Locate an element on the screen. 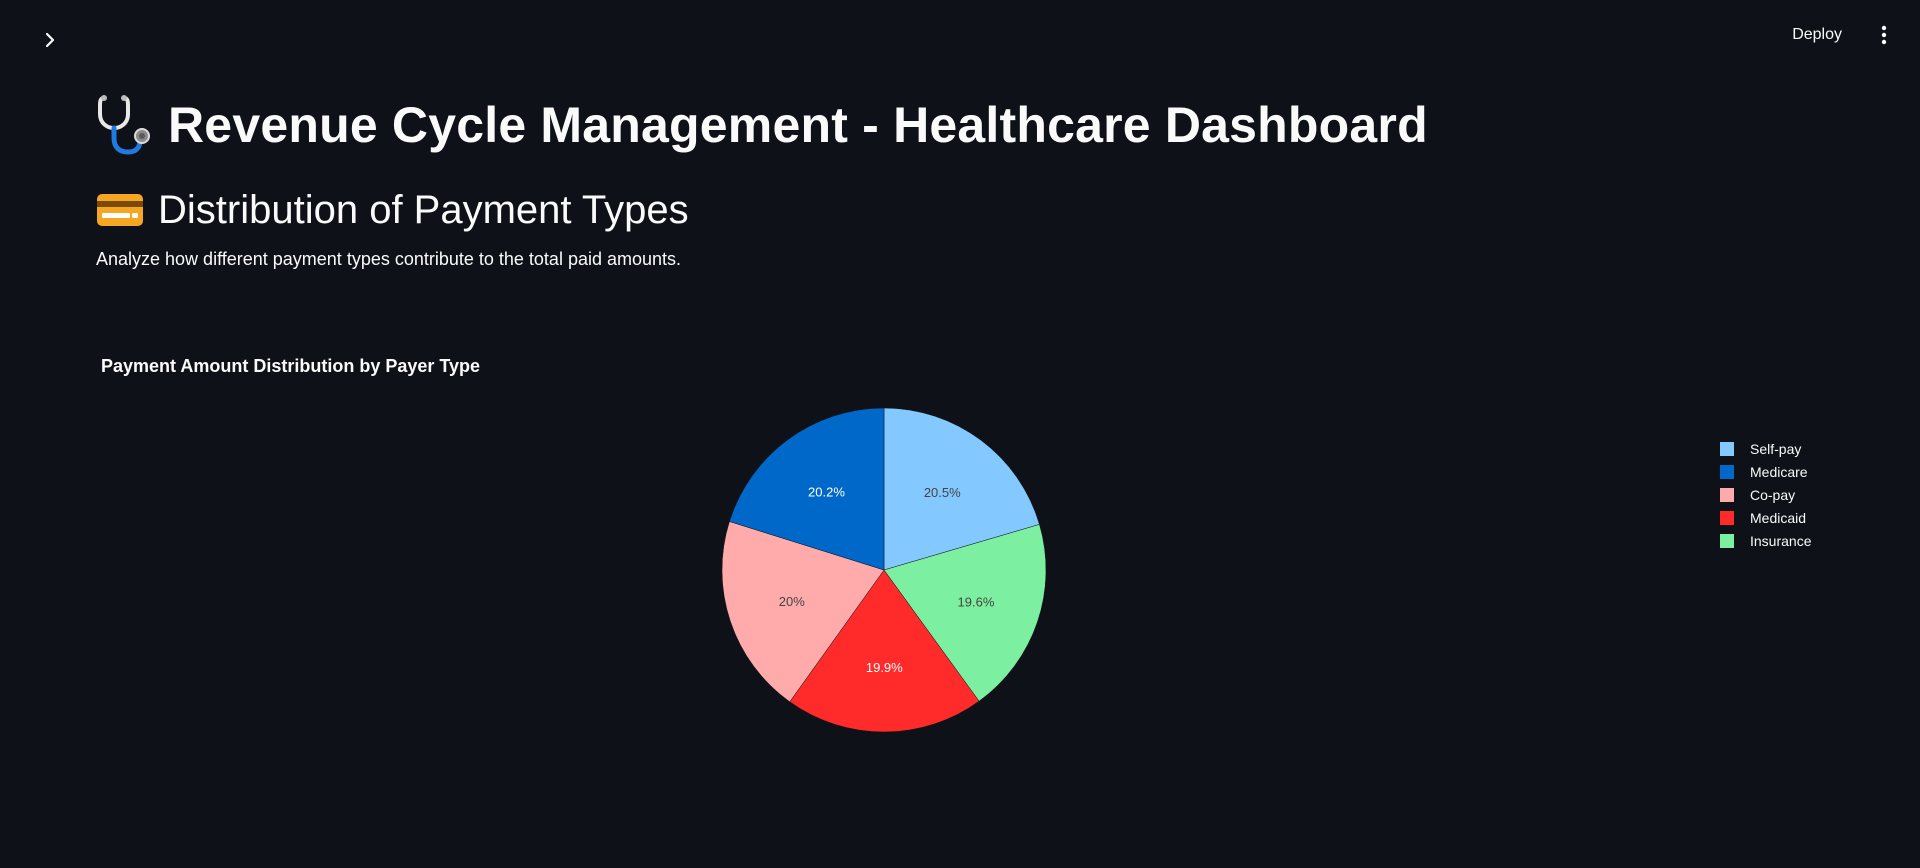 The height and width of the screenshot is (868, 1920). sidebar-toggle-button is located at coordinates (50, 40).